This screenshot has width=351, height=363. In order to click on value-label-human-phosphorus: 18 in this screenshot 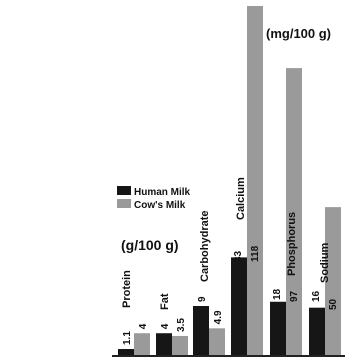, I will do `click(277, 294)`.